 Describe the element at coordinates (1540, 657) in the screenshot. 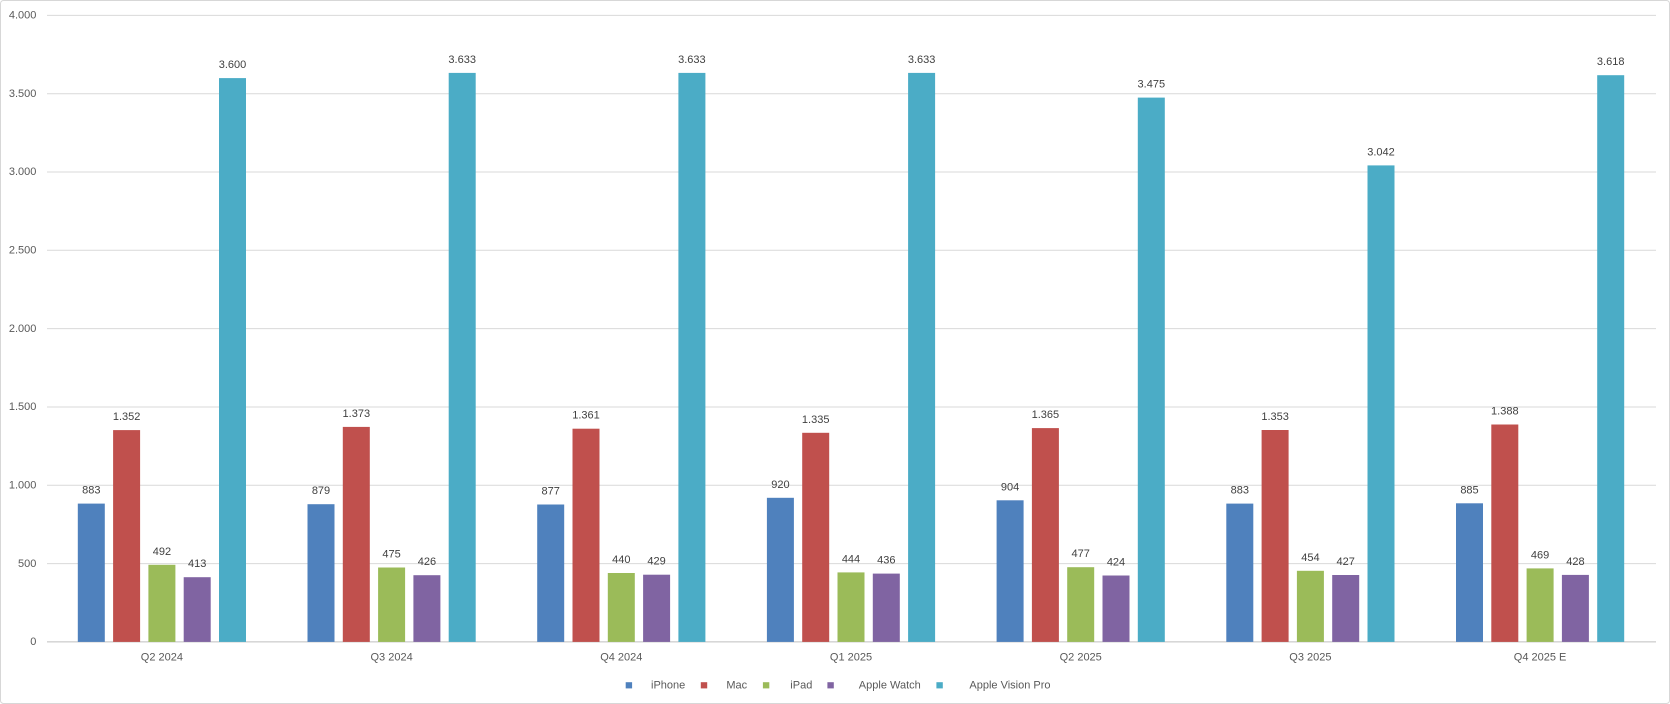

I see `svg-text: Q4 2025 E` at that location.